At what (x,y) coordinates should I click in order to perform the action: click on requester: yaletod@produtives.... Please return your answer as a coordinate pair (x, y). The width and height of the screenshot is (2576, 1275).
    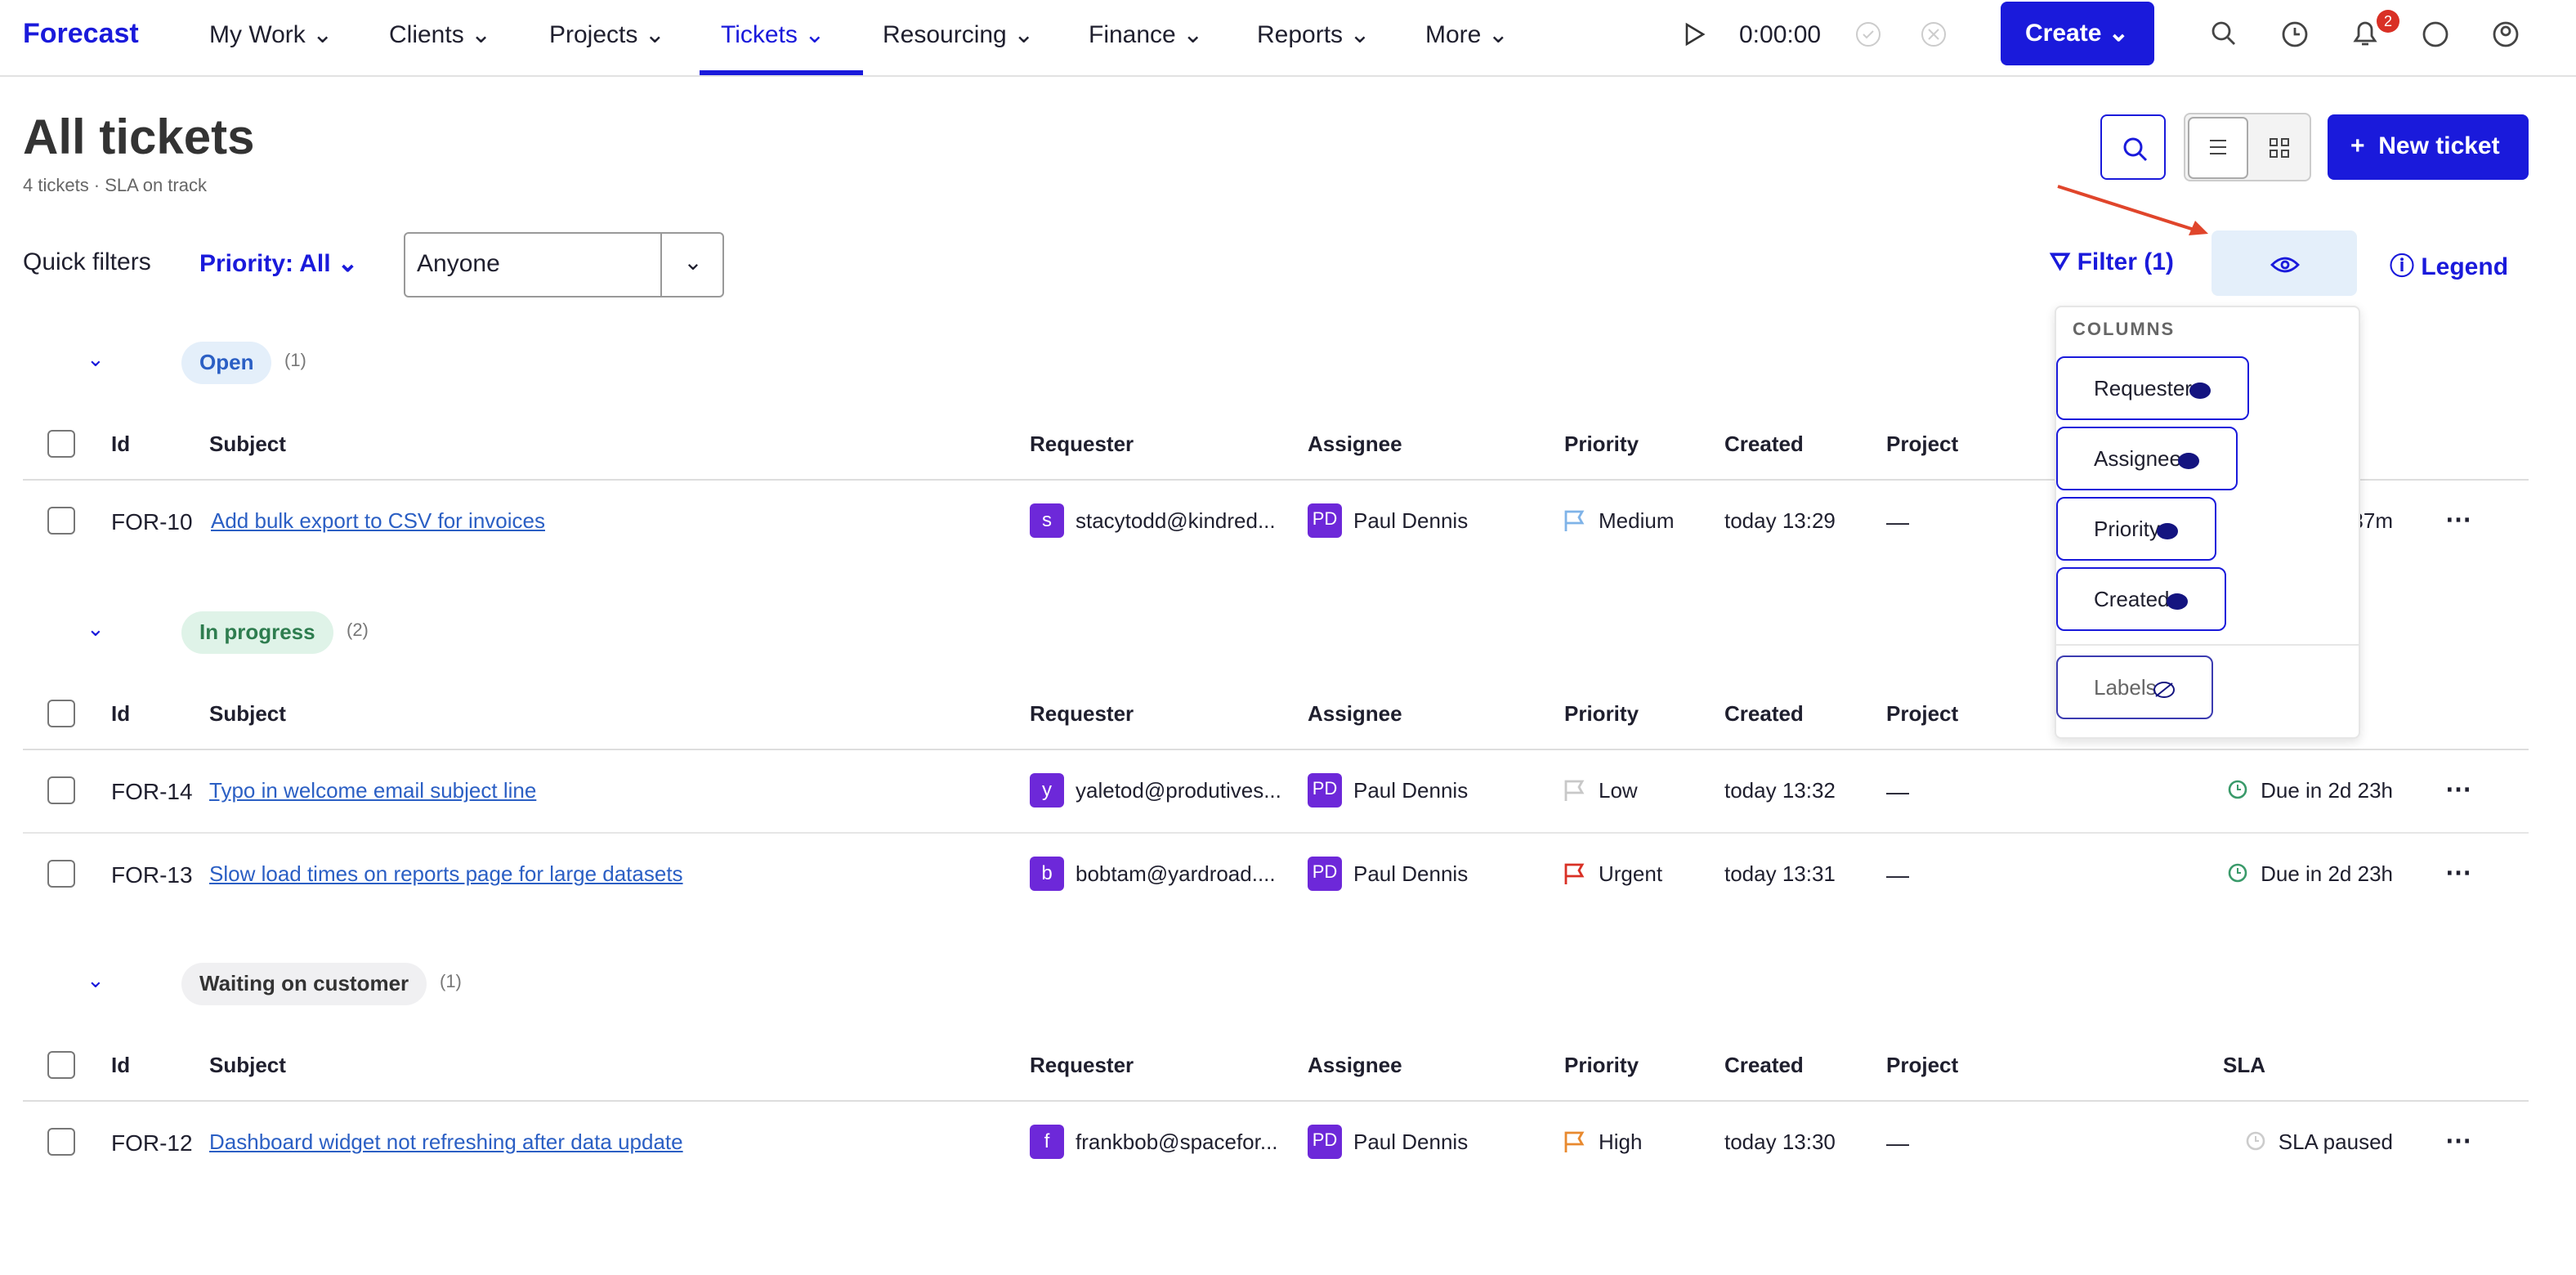
    Looking at the image, I should click on (1178, 790).